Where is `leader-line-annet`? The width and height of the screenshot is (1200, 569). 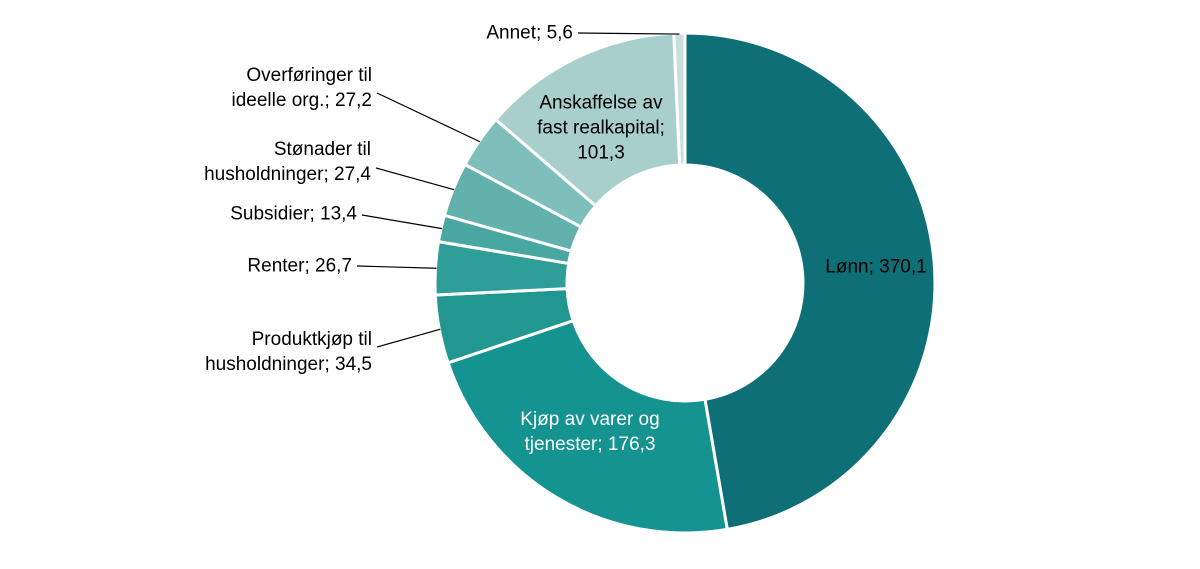 leader-line-annet is located at coordinates (628, 33).